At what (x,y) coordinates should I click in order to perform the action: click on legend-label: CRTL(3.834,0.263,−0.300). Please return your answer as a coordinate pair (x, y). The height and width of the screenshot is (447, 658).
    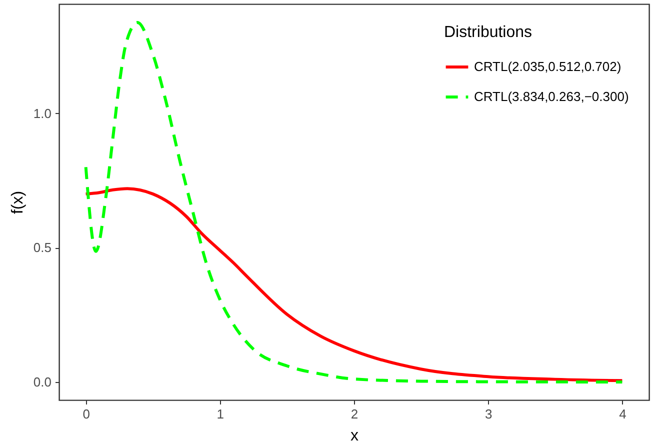
    Looking at the image, I should click on (551, 96).